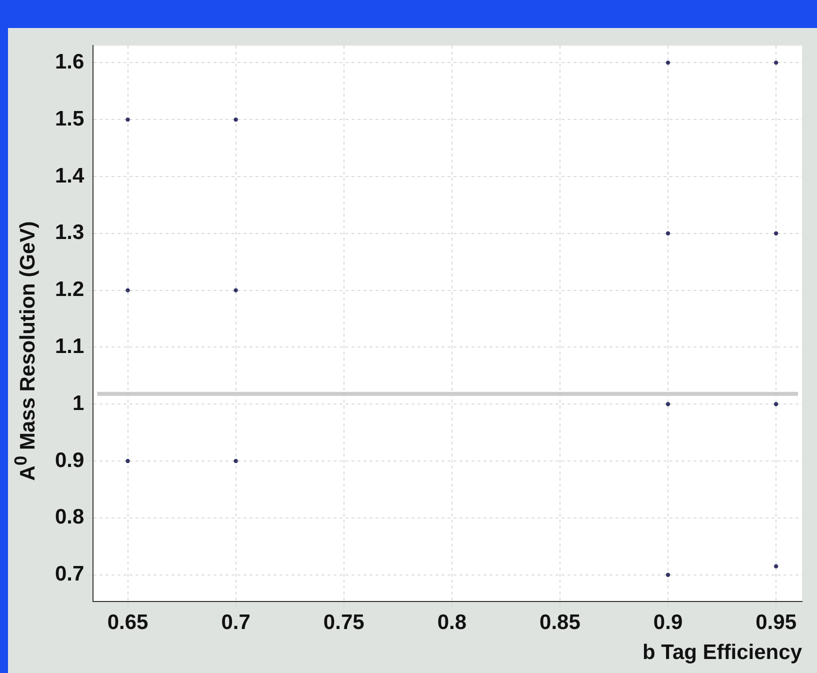 Image resolution: width=817 pixels, height=673 pixels. Describe the element at coordinates (668, 622) in the screenshot. I see `x-tick-label: 0.9` at that location.